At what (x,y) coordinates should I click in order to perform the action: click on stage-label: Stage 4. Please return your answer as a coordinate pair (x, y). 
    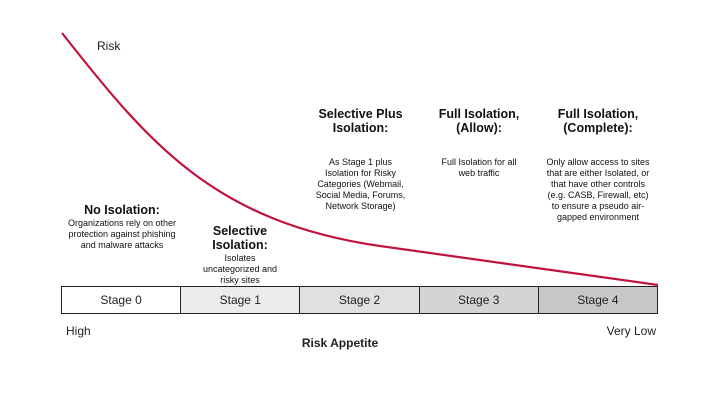
    Looking at the image, I should click on (598, 300).